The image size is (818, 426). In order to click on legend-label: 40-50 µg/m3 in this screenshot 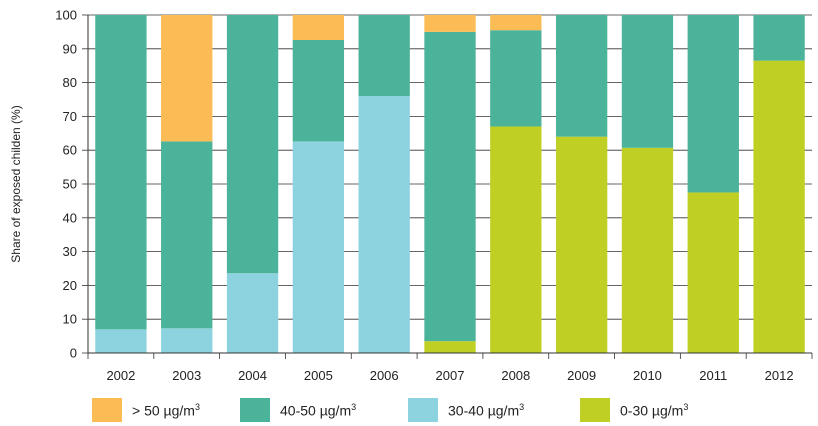, I will do `click(318, 410)`.